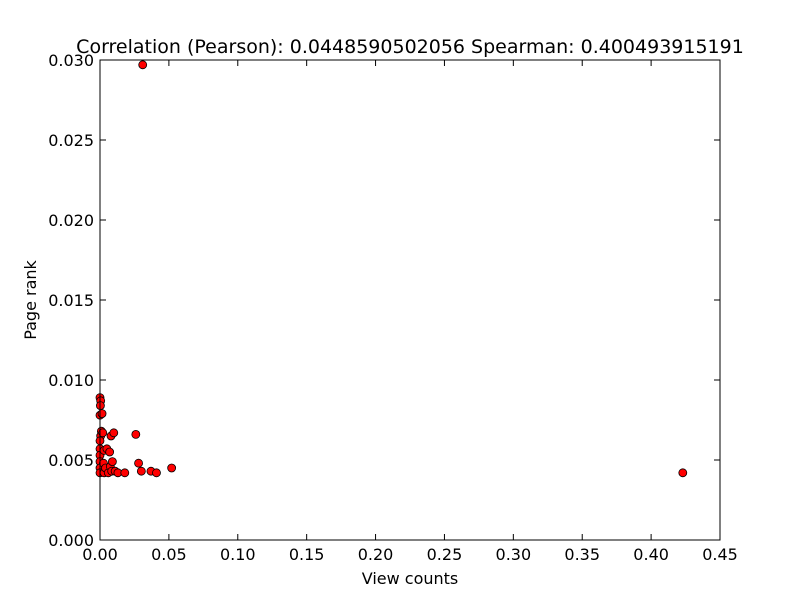 The height and width of the screenshot is (600, 800). Describe the element at coordinates (100, 554) in the screenshot. I see `x-tick-label: 0.00` at that location.